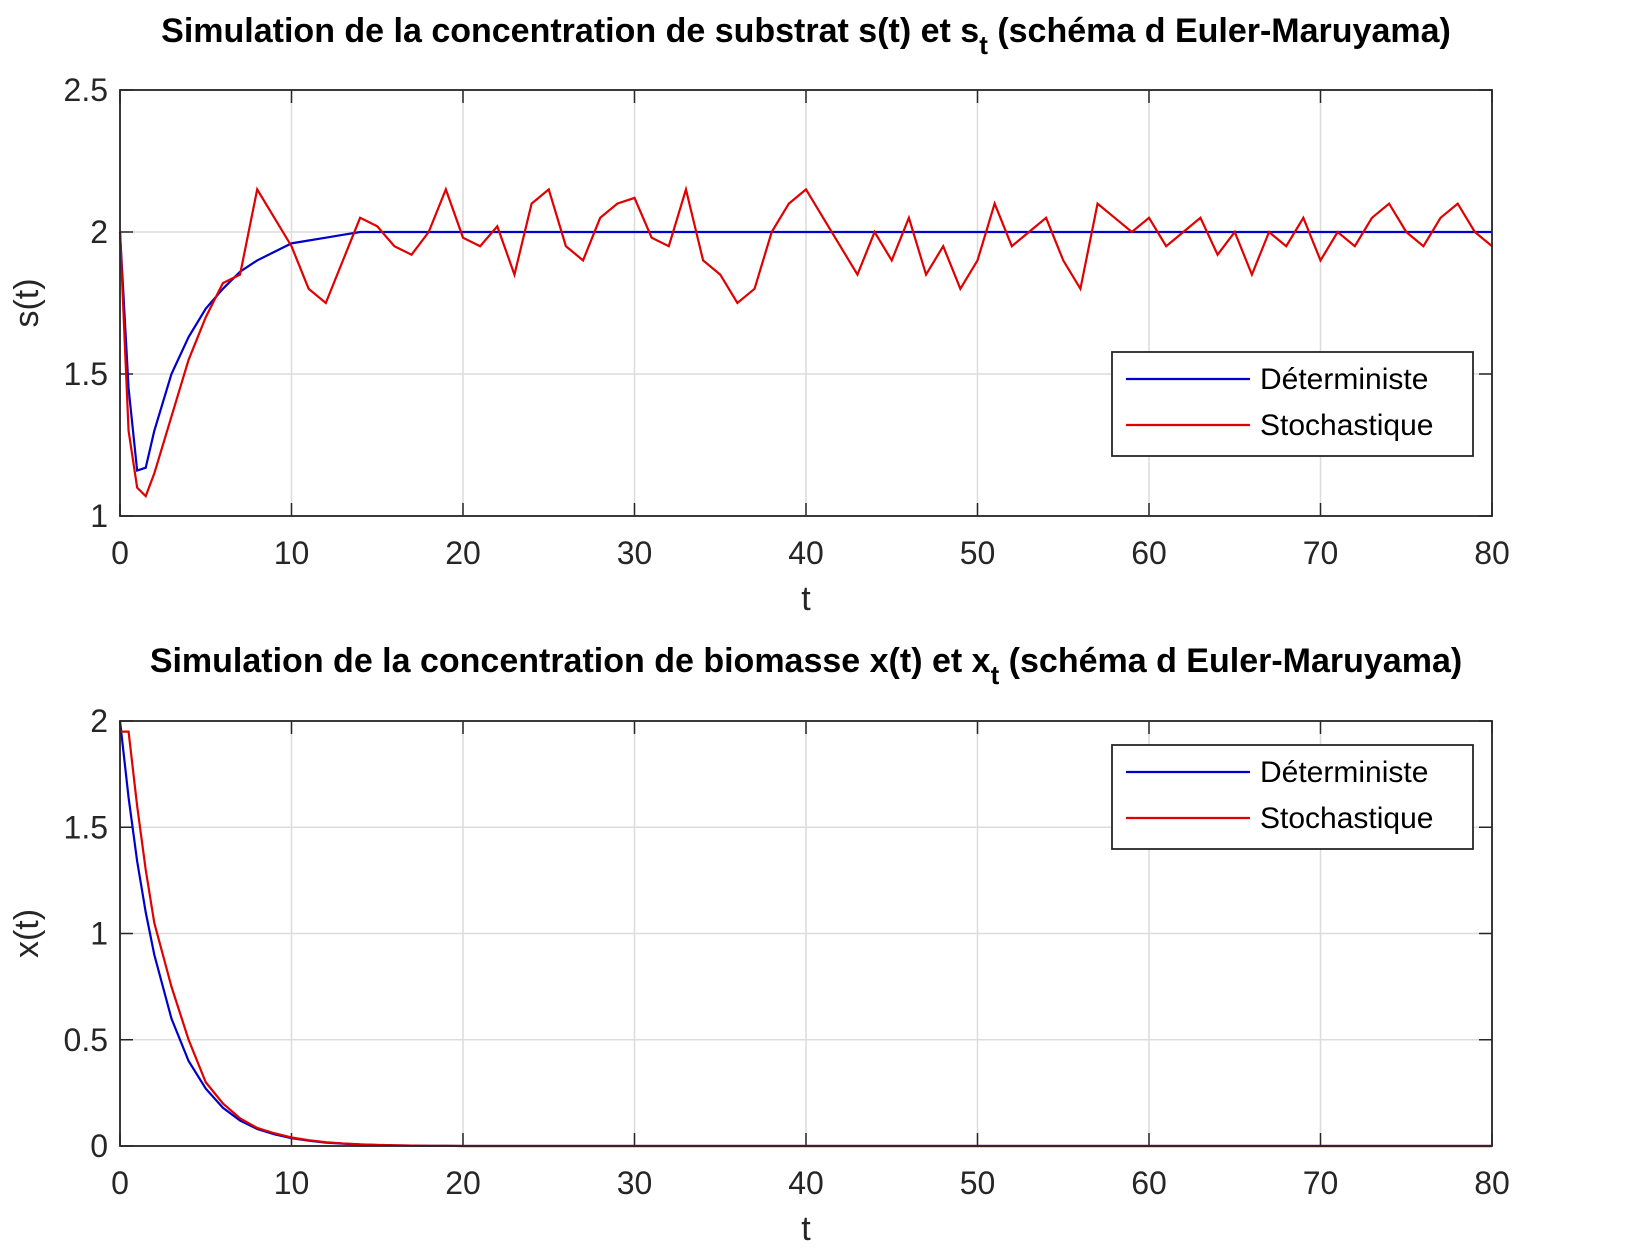  Describe the element at coordinates (27, 302) in the screenshot. I see `y-axis-label: s(t)` at that location.